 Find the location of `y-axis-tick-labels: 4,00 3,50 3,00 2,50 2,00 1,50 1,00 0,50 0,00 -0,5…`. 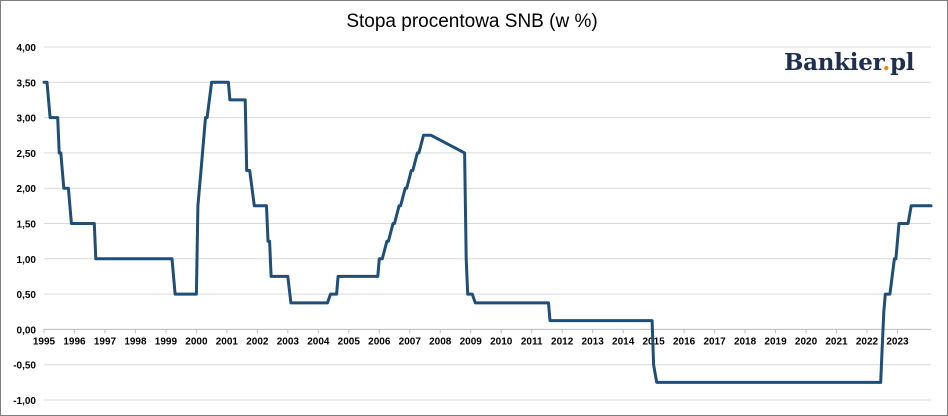

y-axis-tick-labels: 4,00 3,50 3,00 2,50 2,00 1,50 1,00 0,50 0,00 -0,5… is located at coordinates (24, 225).